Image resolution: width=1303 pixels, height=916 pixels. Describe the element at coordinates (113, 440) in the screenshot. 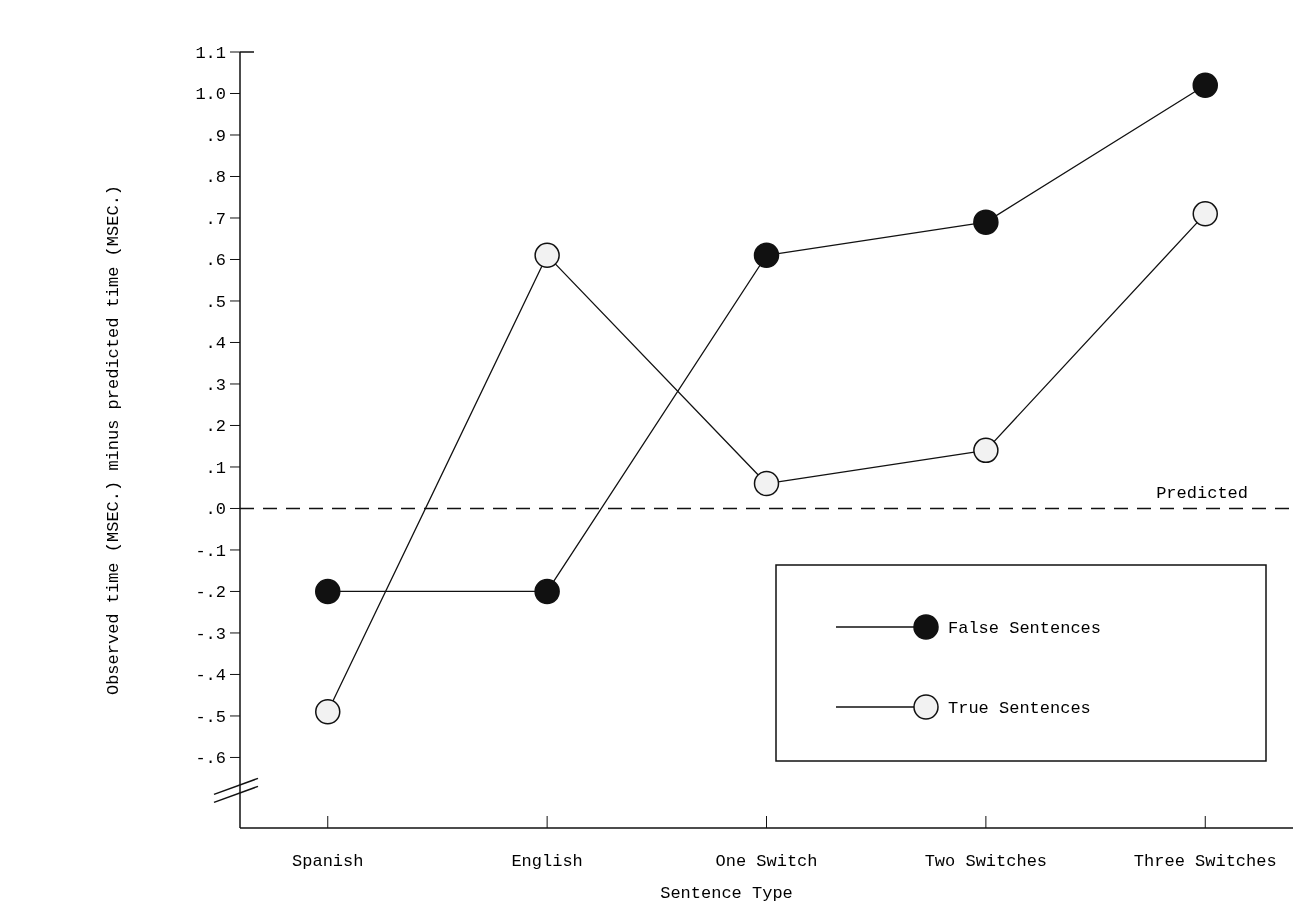

I see `y-axis-title: Observed time (MSEC.) minus predicted time (MSEC.)` at that location.